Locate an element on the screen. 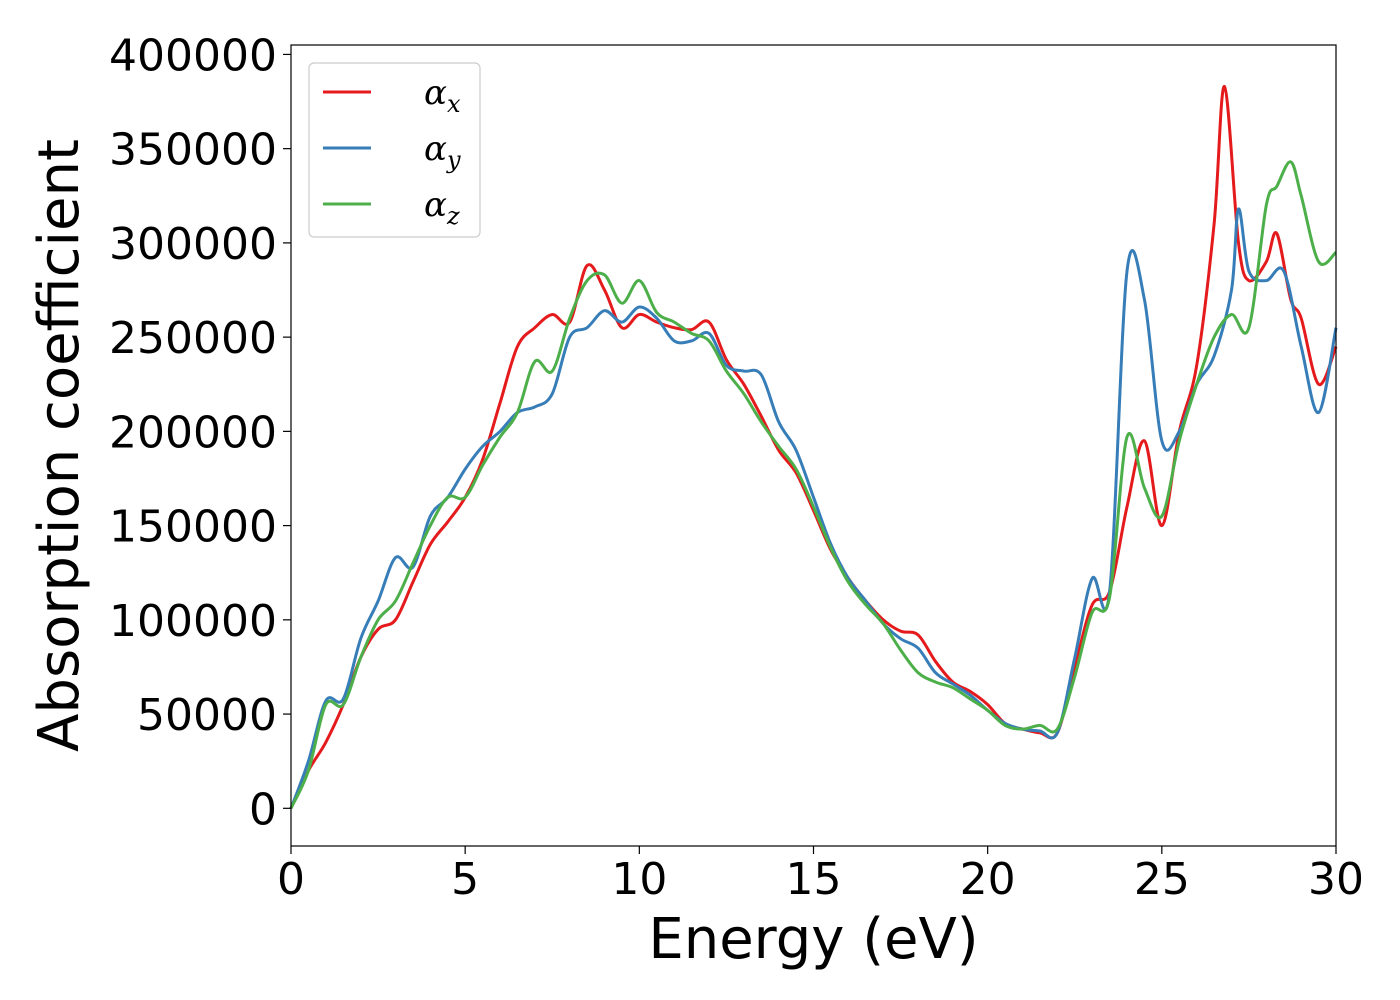 Image resolution: width=1400 pixels, height=1000 pixels. y-tick-label: 100000 is located at coordinates (193, 621).